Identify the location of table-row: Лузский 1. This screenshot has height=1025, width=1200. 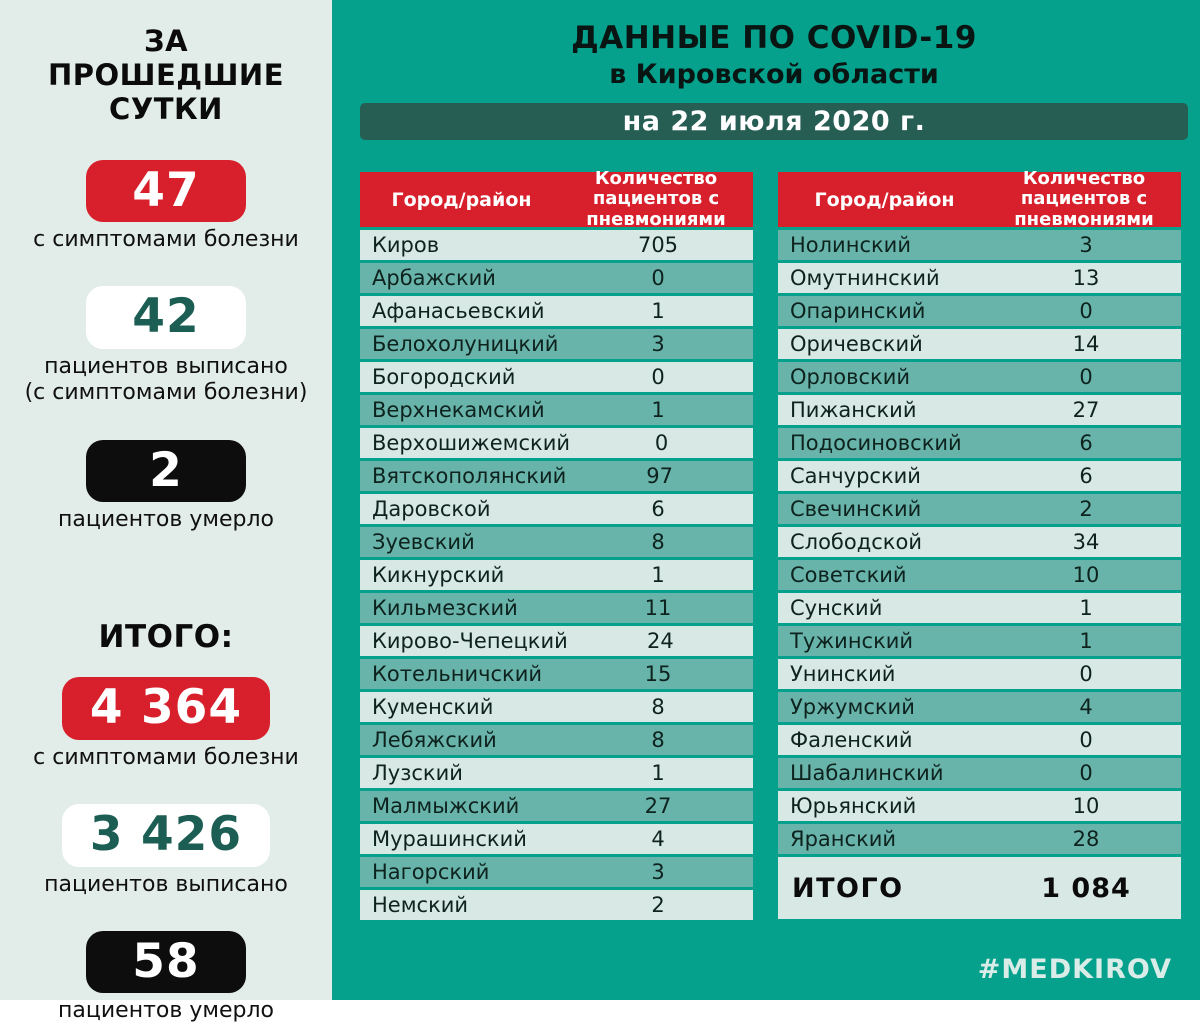
(556, 773).